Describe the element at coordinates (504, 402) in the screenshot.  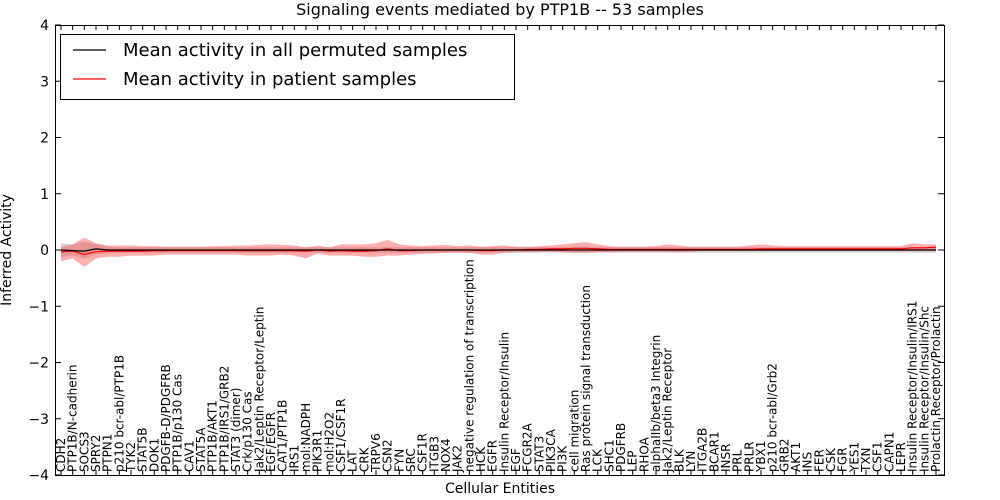
I see `x-tick-label: Insulin Receptor/Insulin` at that location.